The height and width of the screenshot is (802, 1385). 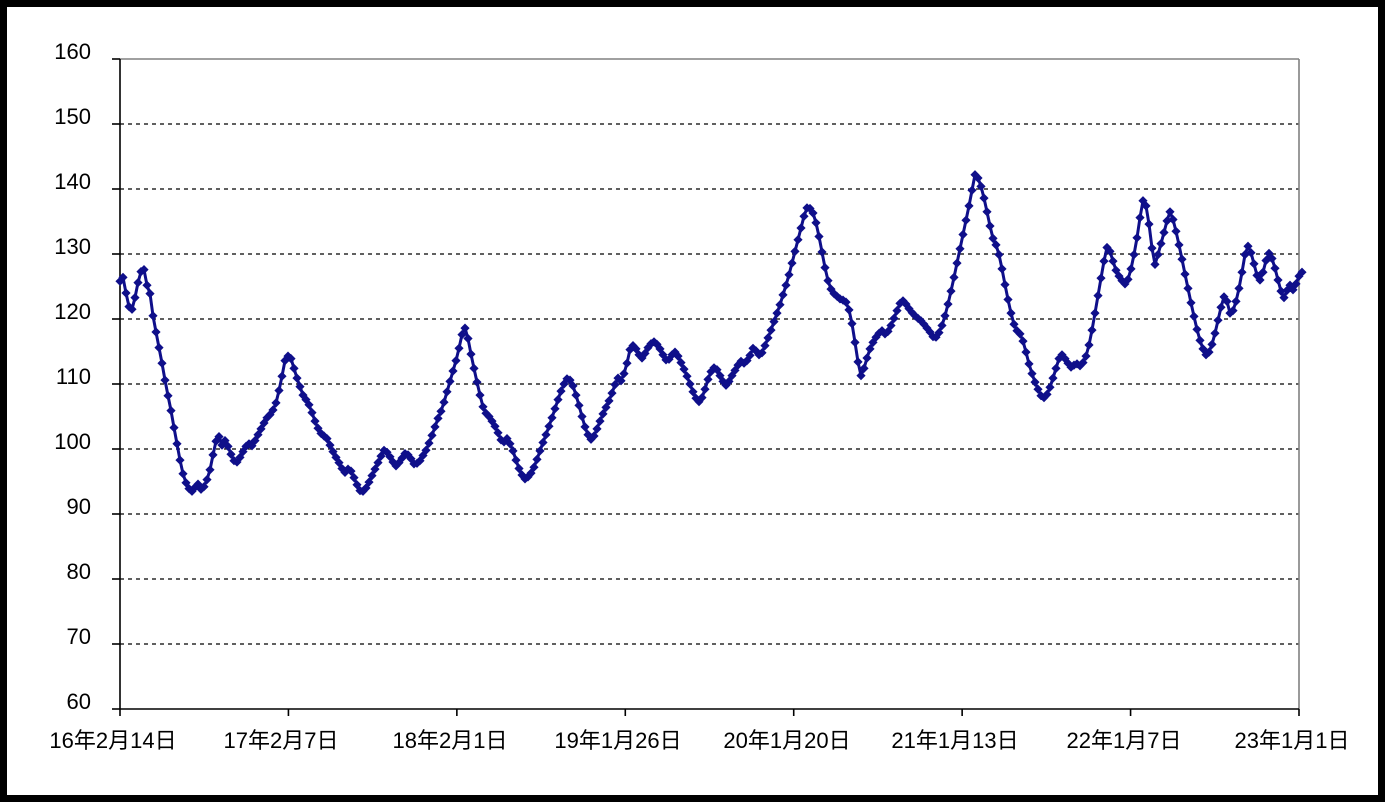 What do you see at coordinates (72, 51) in the screenshot?
I see `y-axis-label: 160` at bounding box center [72, 51].